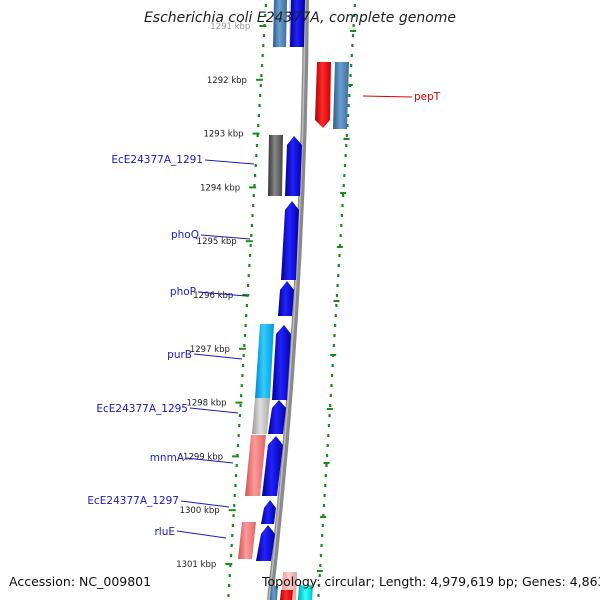  I want to click on gene-label-ece24377a-1295: EcE24377A_1295, so click(142, 409).